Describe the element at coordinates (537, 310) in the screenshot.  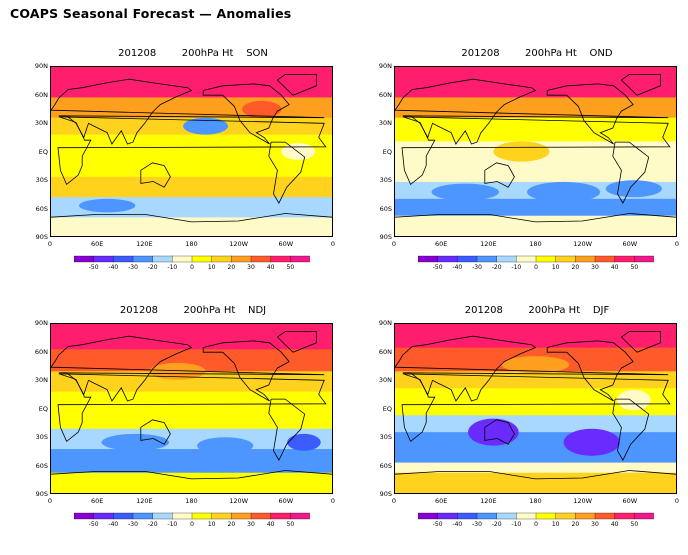
I see `panel-title: 201208 200hPa Ht DJF` at that location.